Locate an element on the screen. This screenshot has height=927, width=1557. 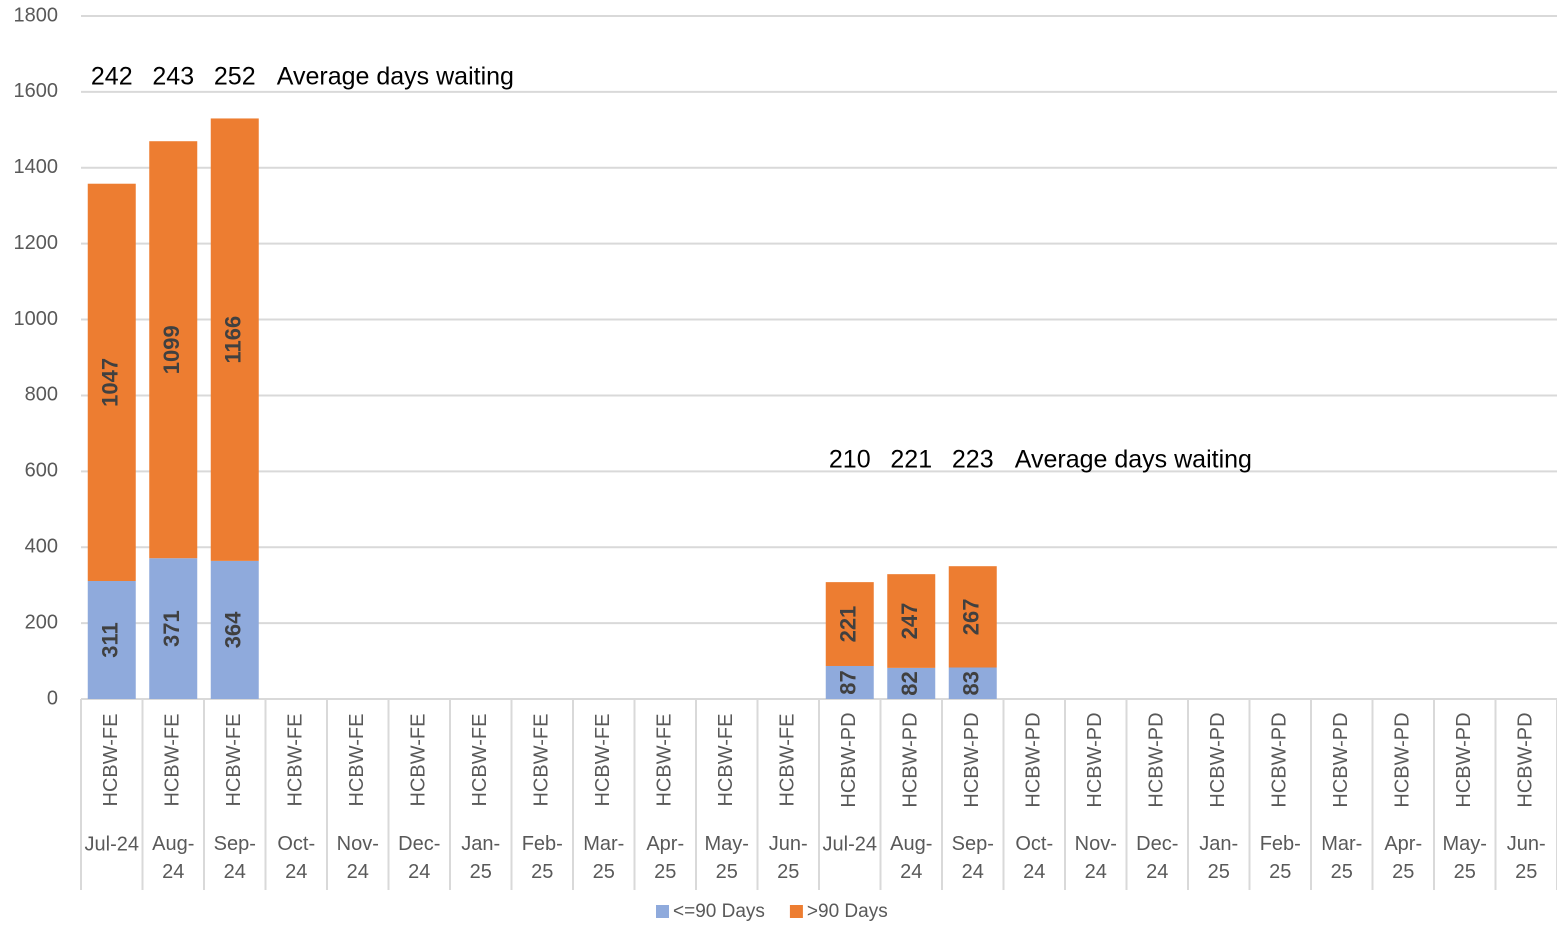
x-tick-label: Oct- 24 is located at coordinates (296, 858).